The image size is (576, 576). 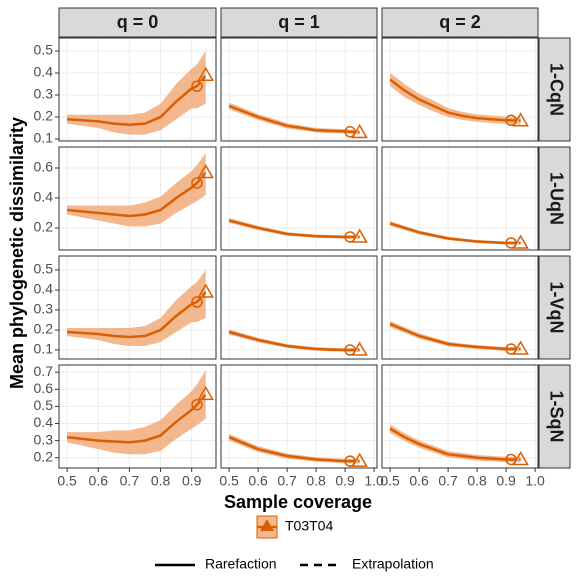 I want to click on strip-label: q = 2, so click(x=460, y=22).